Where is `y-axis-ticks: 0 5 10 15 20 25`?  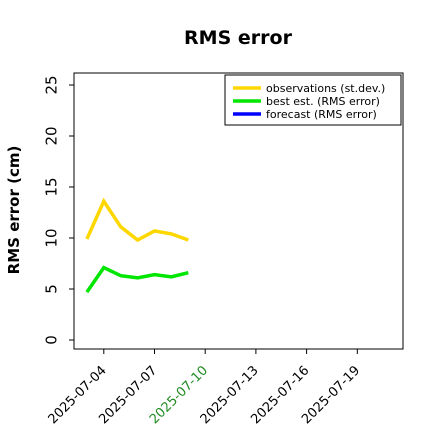
y-axis-ticks: 0 5 10 15 20 25 is located at coordinates (58, 210).